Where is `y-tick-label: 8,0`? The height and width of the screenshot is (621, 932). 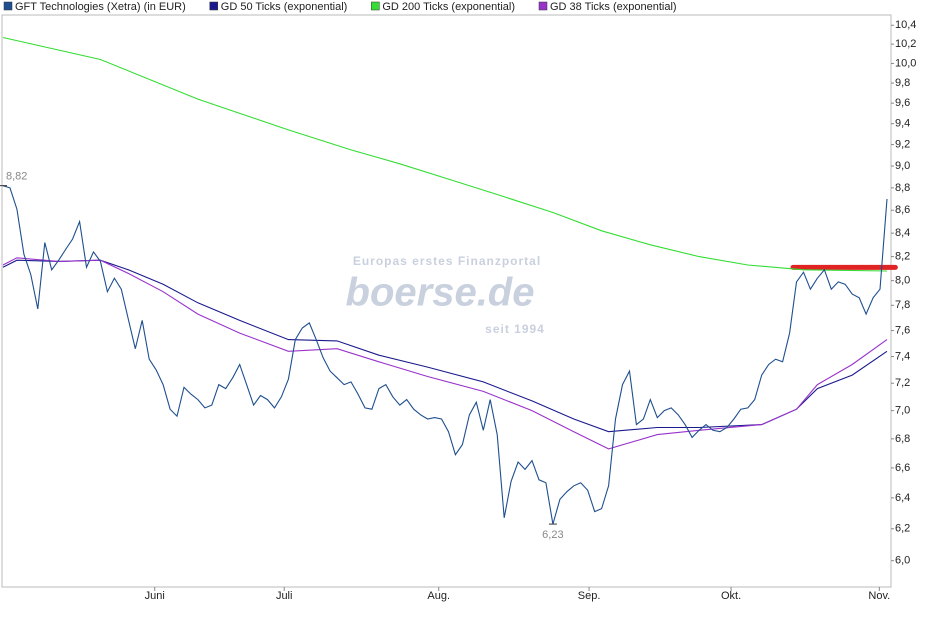 y-tick-label: 8,0 is located at coordinates (902, 281).